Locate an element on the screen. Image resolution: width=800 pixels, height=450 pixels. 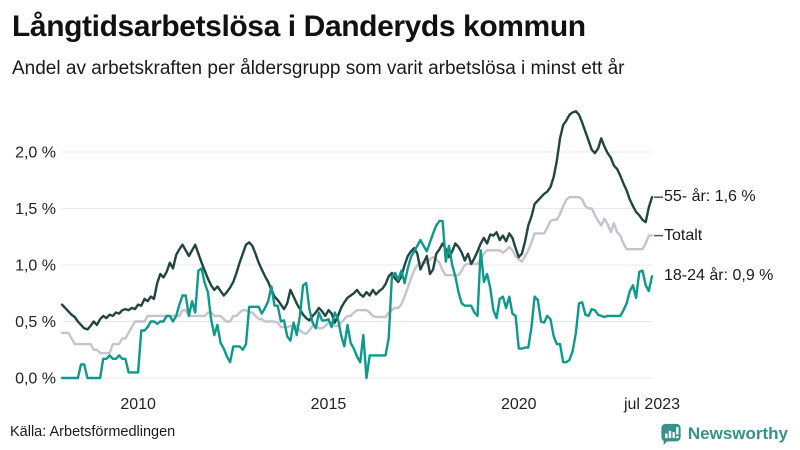
series-end-label-totalt: Totalt is located at coordinates (683, 235).